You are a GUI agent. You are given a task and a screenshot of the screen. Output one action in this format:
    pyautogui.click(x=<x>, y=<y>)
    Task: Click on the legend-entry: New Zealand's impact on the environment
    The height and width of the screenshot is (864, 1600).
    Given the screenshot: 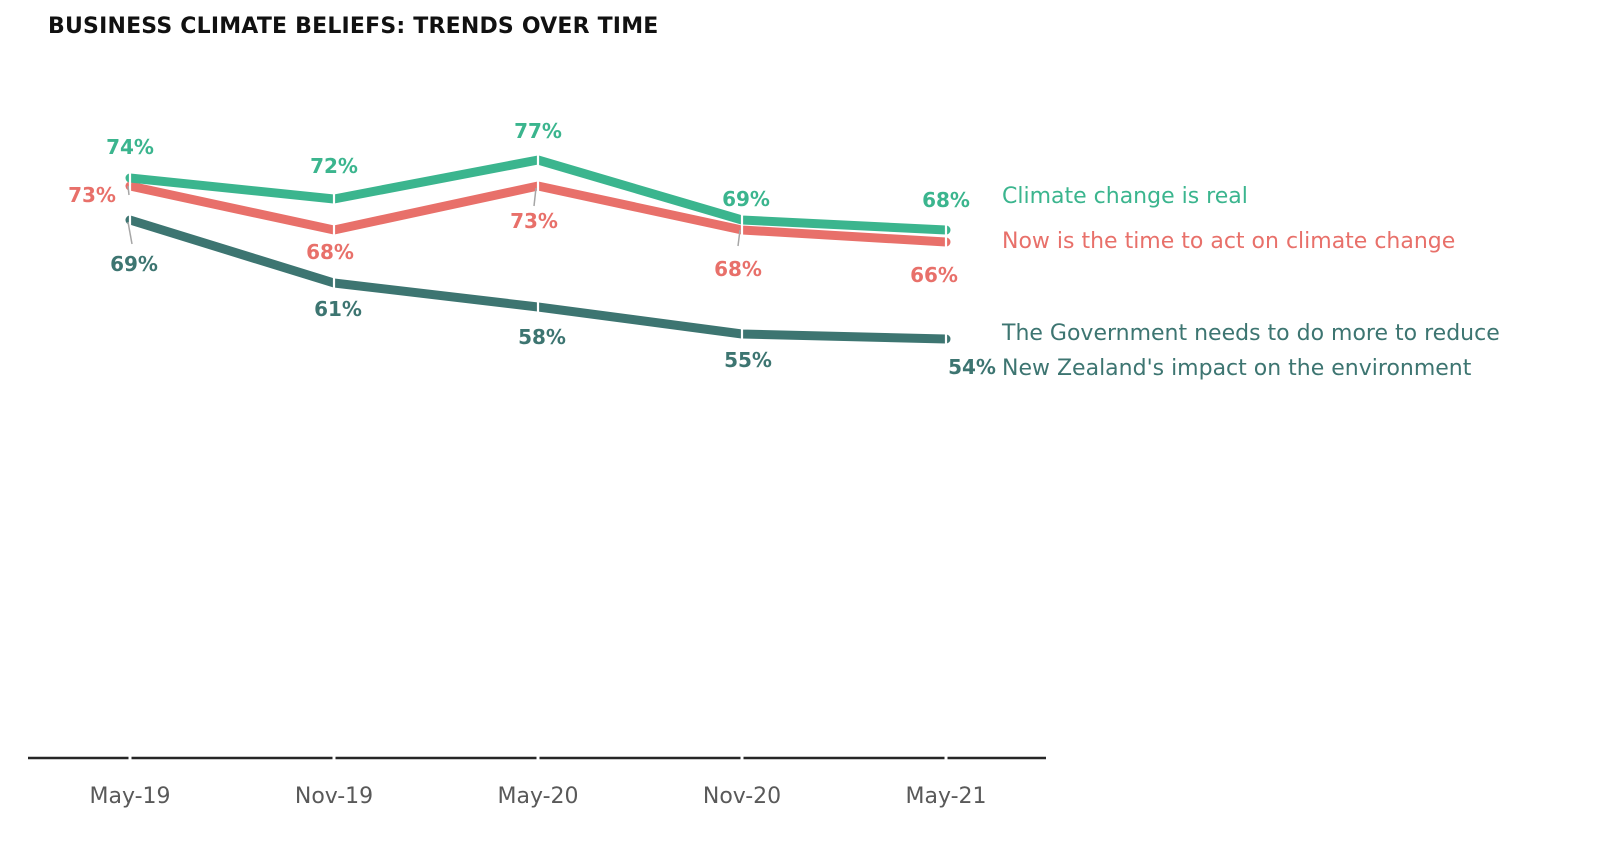 What is the action you would take?
    pyautogui.click(x=1237, y=368)
    